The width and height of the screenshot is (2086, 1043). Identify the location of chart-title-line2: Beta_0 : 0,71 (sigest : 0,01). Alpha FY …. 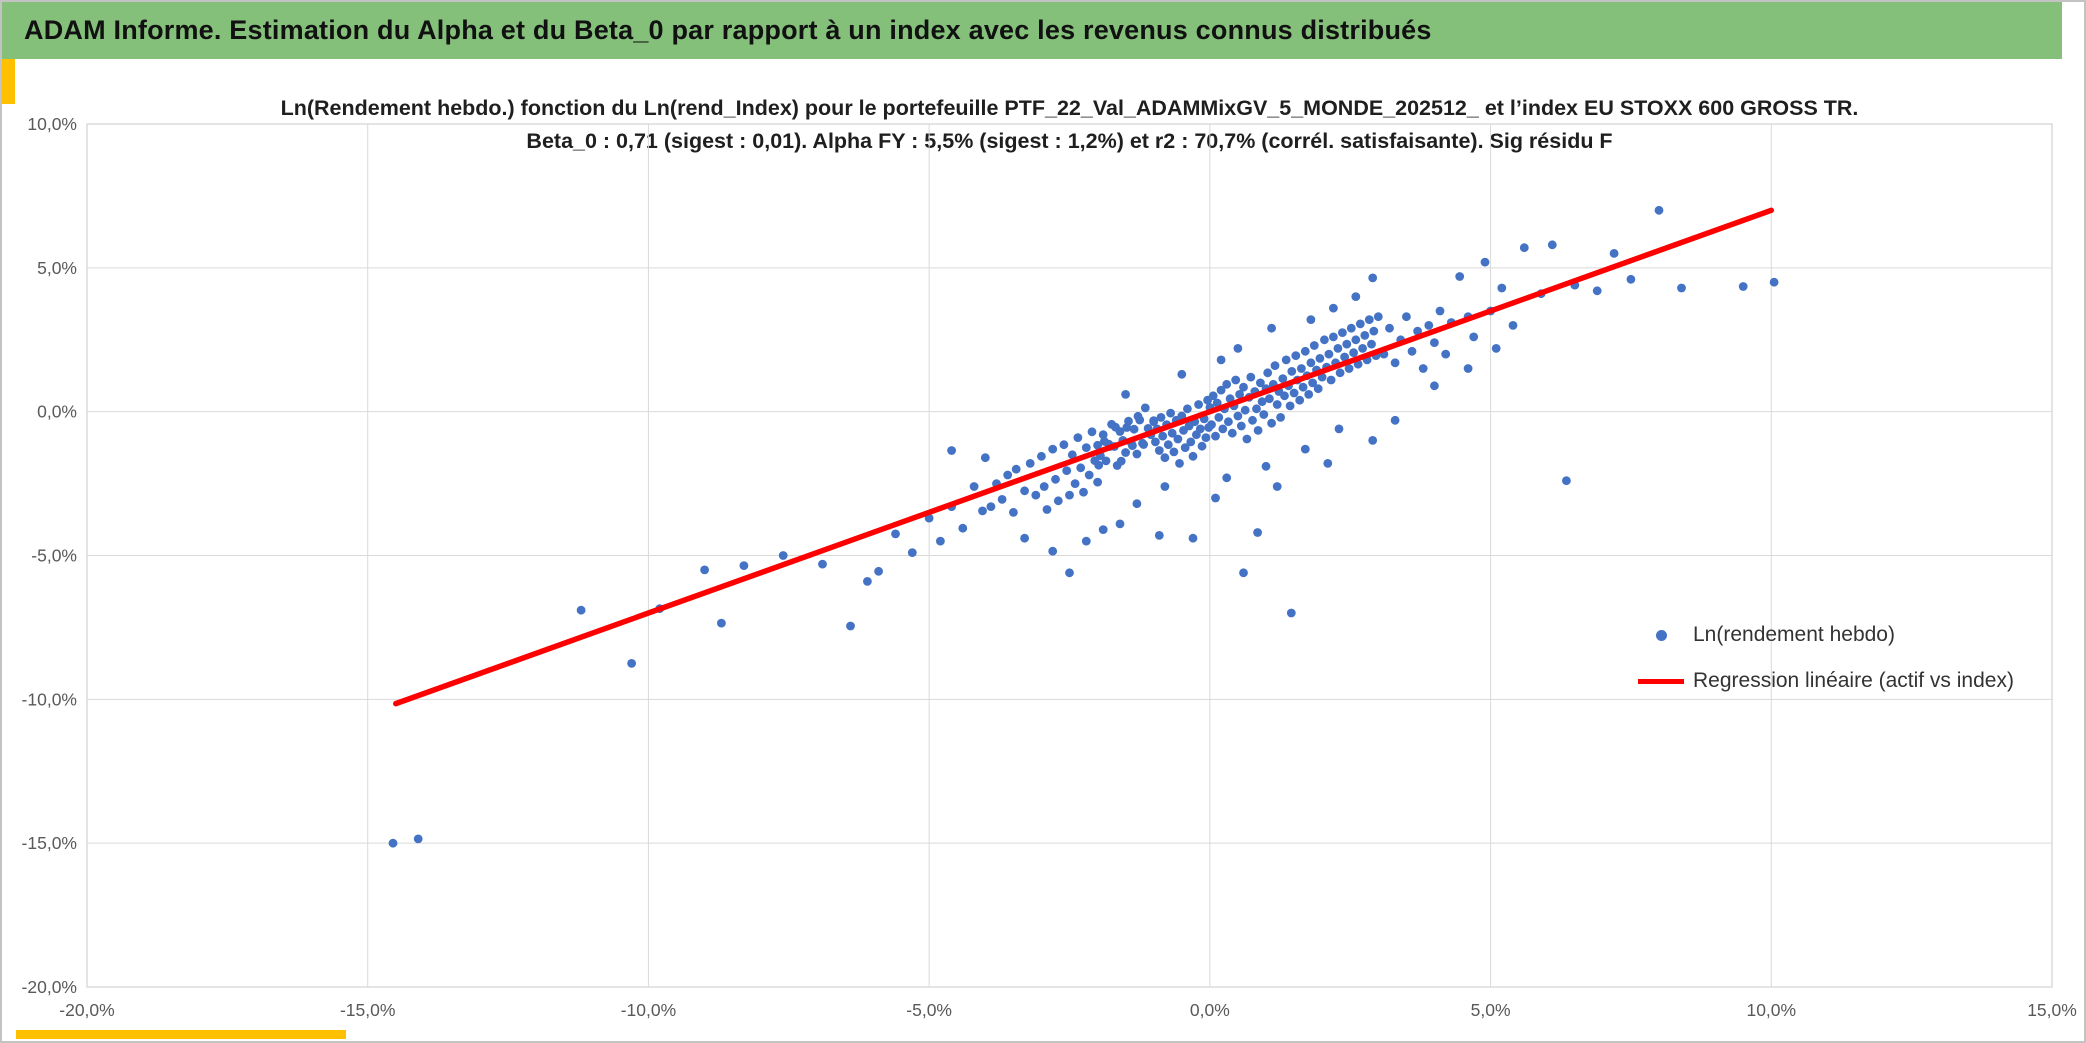
(1069, 141).